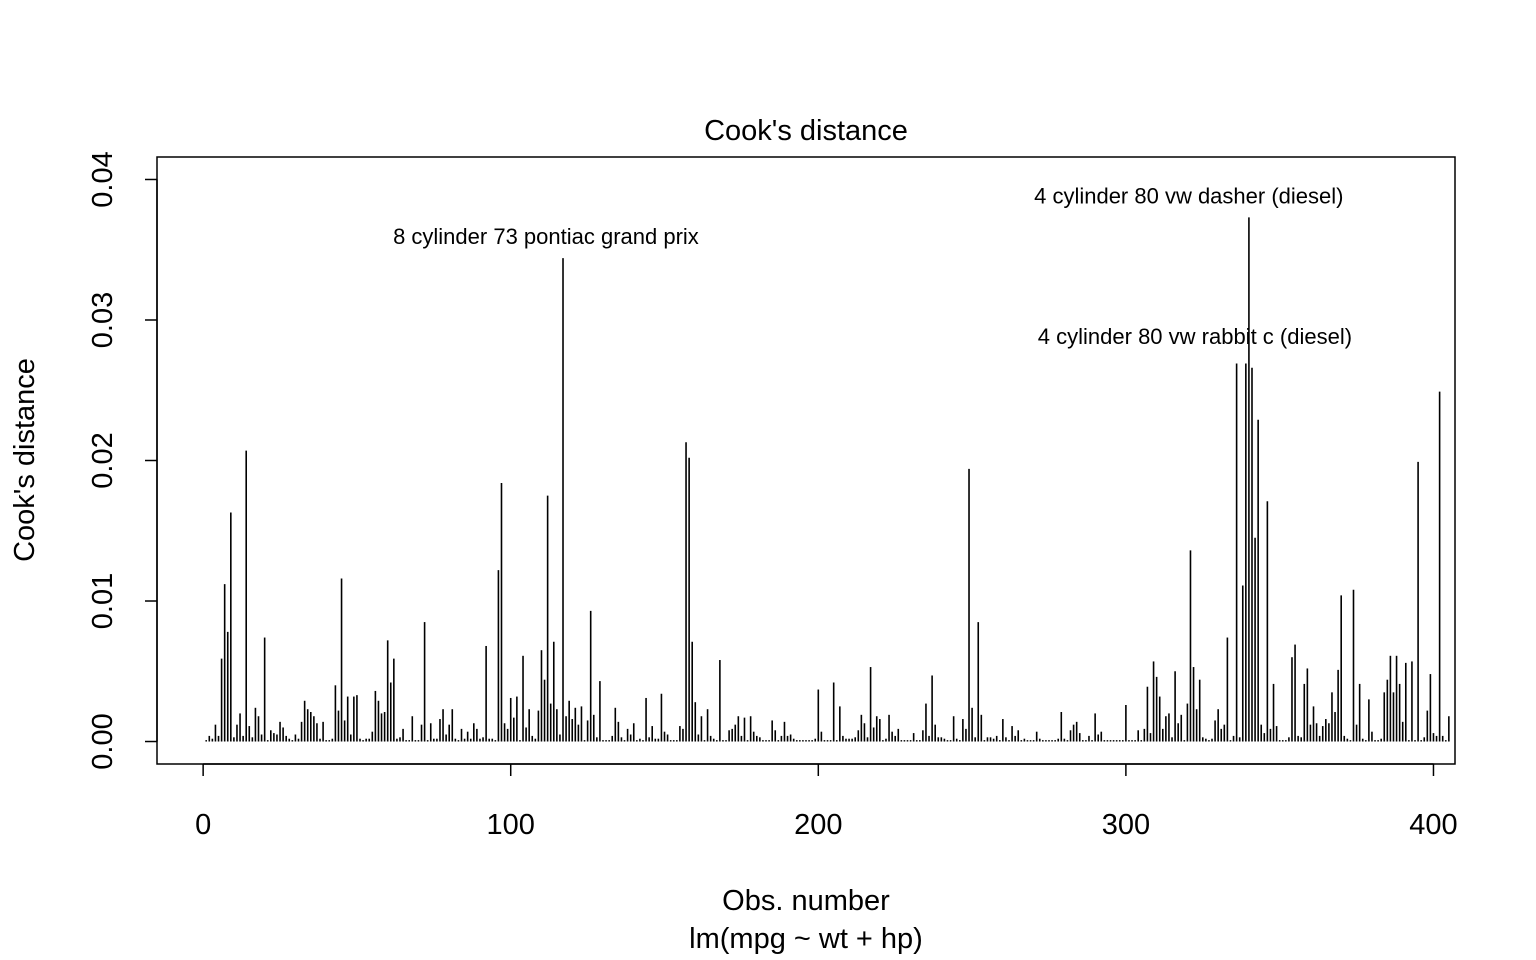 The image size is (1536, 960). What do you see at coordinates (103, 320) in the screenshot?
I see `y-tick-label: 0.03` at bounding box center [103, 320].